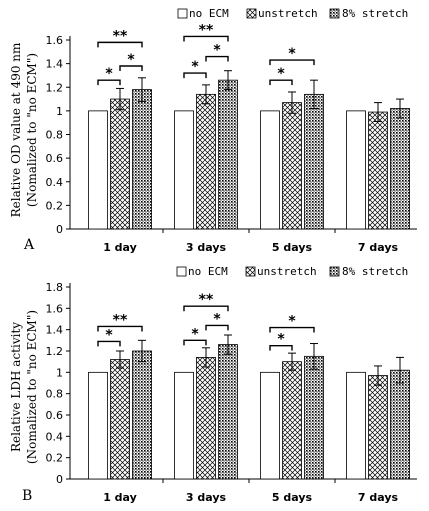 This screenshot has width=429, height=511. I want to click on panel-label: B, so click(27, 496).